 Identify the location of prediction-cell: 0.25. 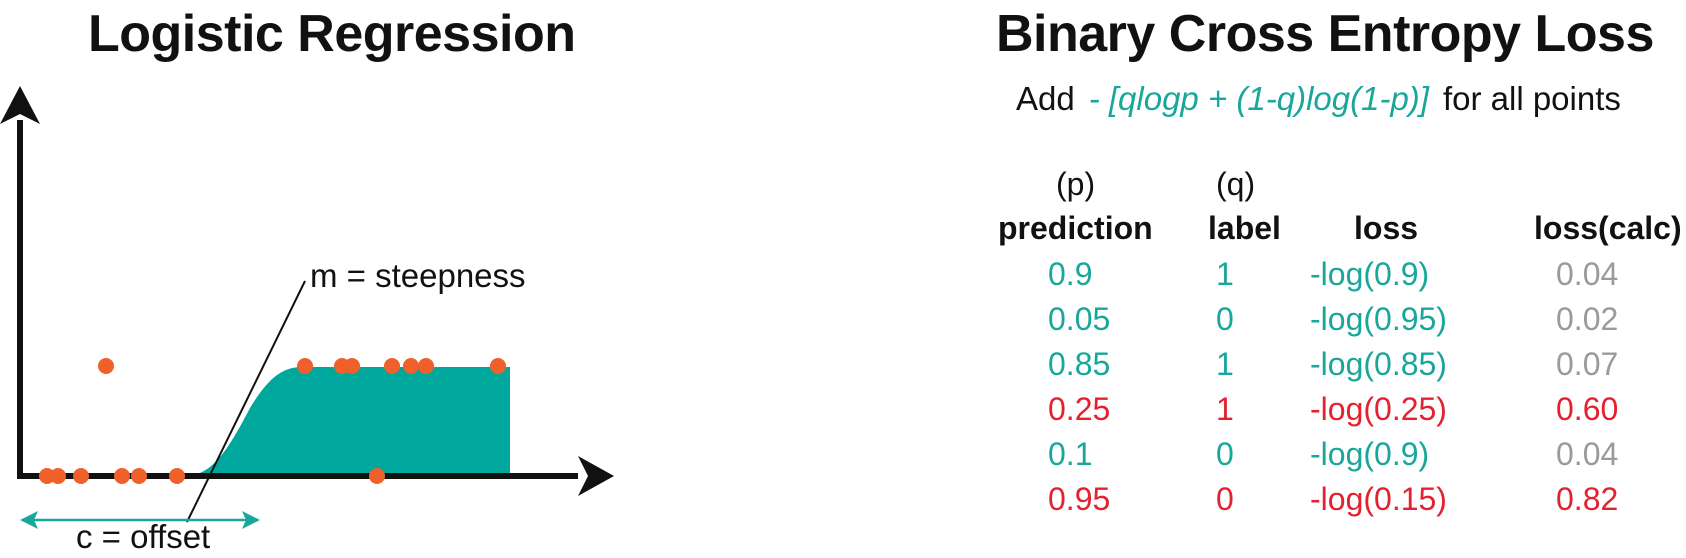
(1079, 409).